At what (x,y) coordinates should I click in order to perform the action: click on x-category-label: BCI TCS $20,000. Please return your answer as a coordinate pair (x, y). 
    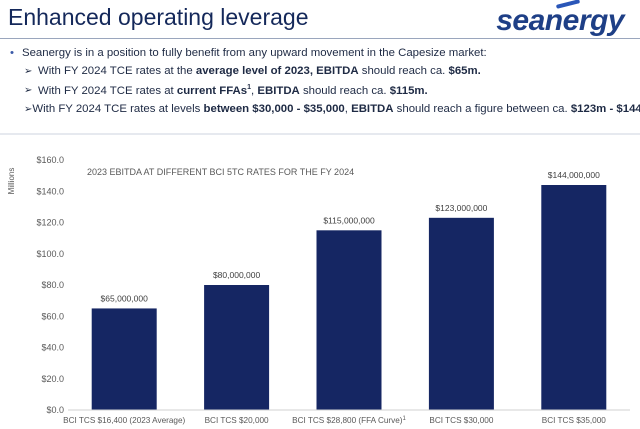
    Looking at the image, I should click on (237, 420).